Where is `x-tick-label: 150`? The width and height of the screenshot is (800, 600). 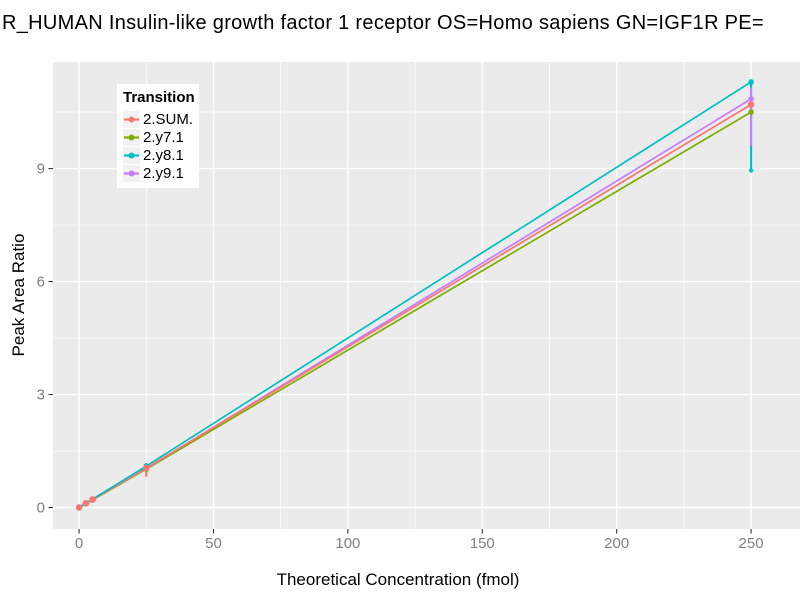 x-tick-label: 150 is located at coordinates (482, 543).